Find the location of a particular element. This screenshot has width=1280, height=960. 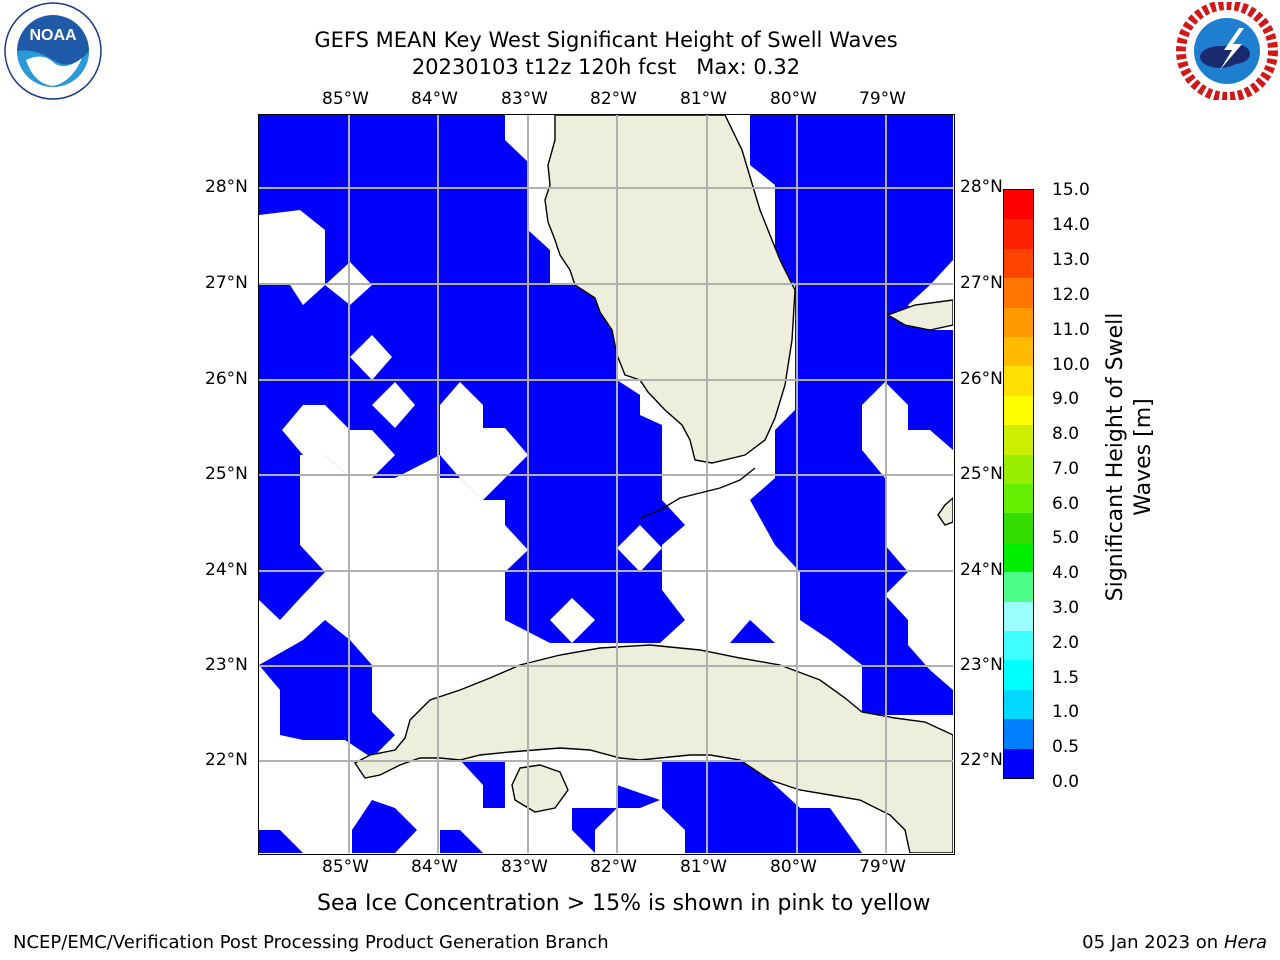

lon-label-top-79: 79°W is located at coordinates (882, 99).